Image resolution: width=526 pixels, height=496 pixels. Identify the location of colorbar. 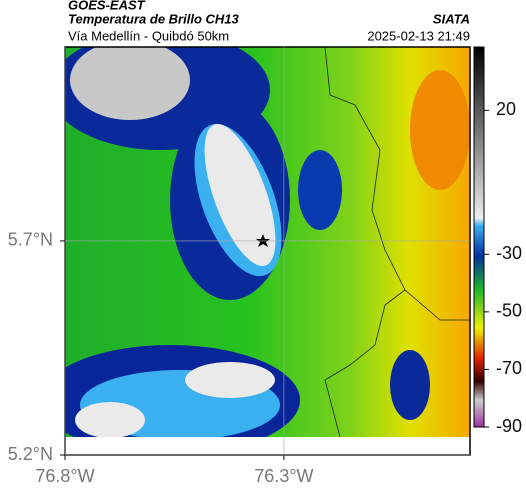
(479, 237).